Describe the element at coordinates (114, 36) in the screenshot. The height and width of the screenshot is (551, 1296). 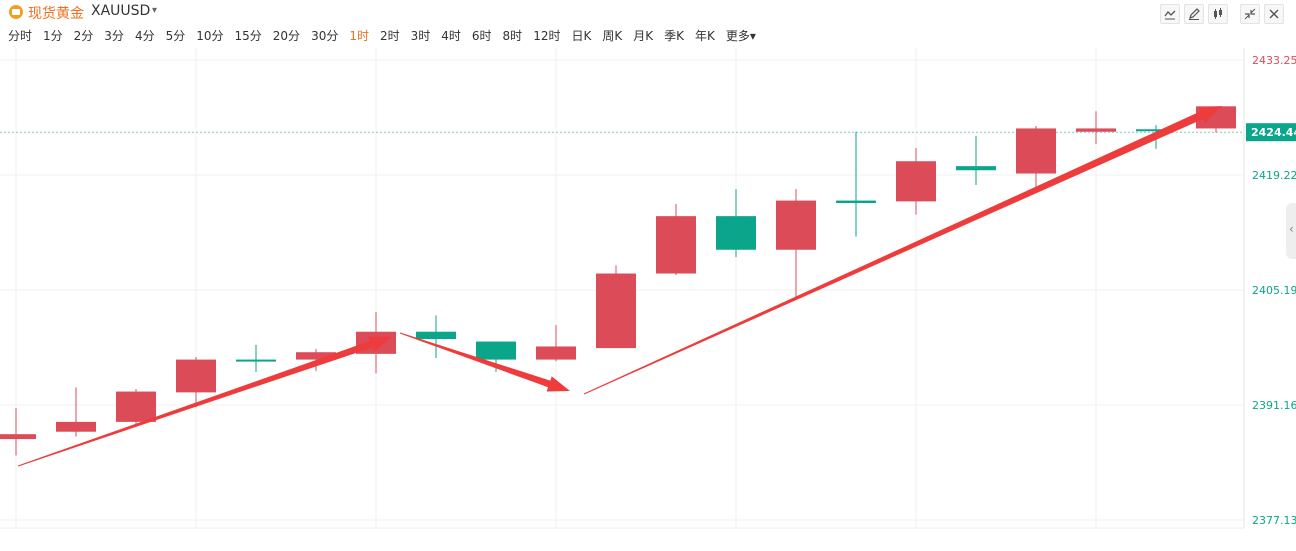
I see `period-tab: 3分` at that location.